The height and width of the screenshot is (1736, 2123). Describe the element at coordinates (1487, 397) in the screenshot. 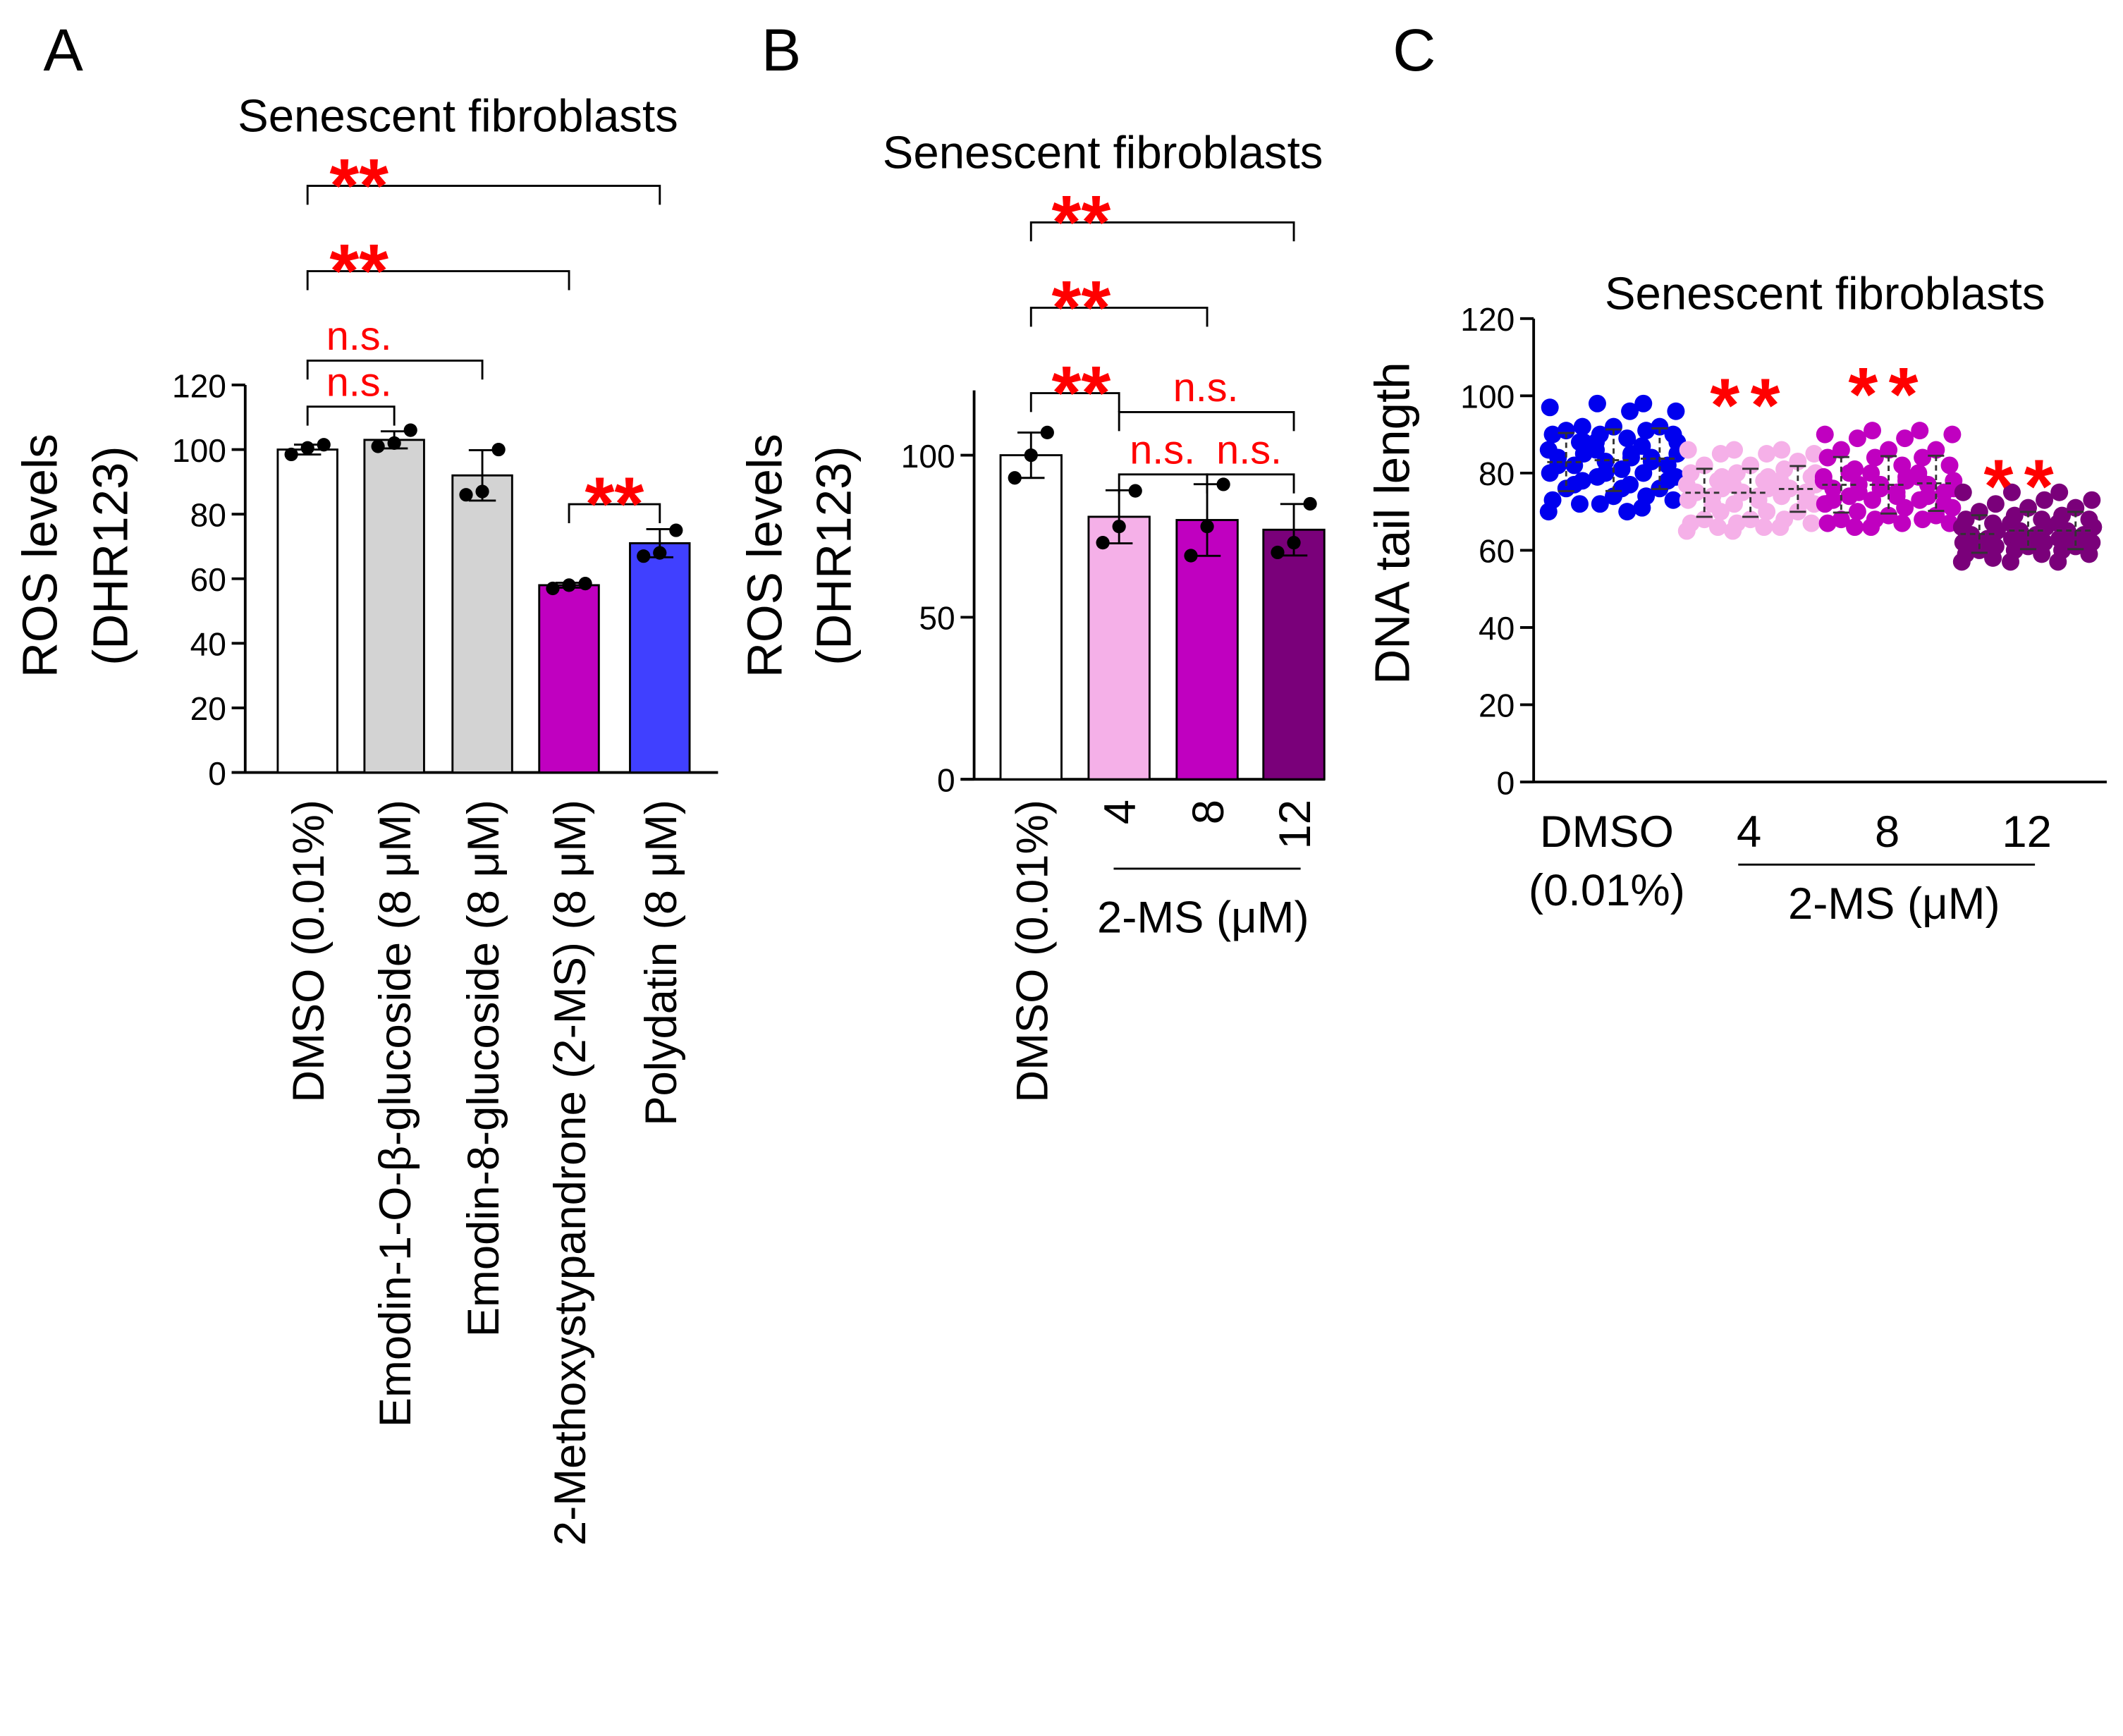

I see `chart-c-y-tick-label: 100` at that location.